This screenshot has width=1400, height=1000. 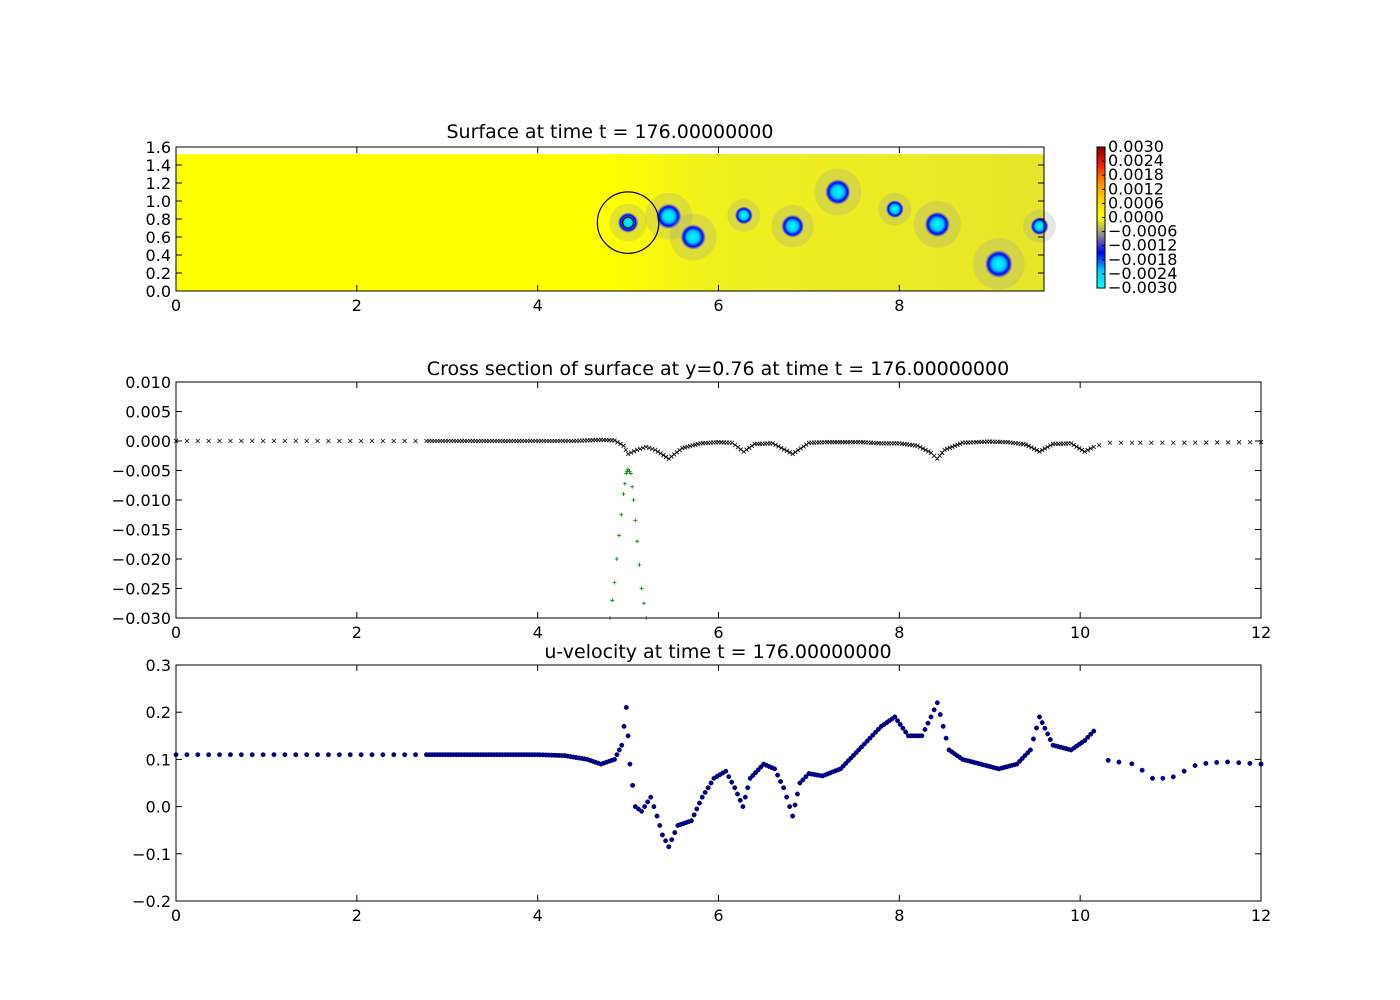 I want to click on surface-heatmap-title: Surface at time t = 176.00000000, so click(x=610, y=132).